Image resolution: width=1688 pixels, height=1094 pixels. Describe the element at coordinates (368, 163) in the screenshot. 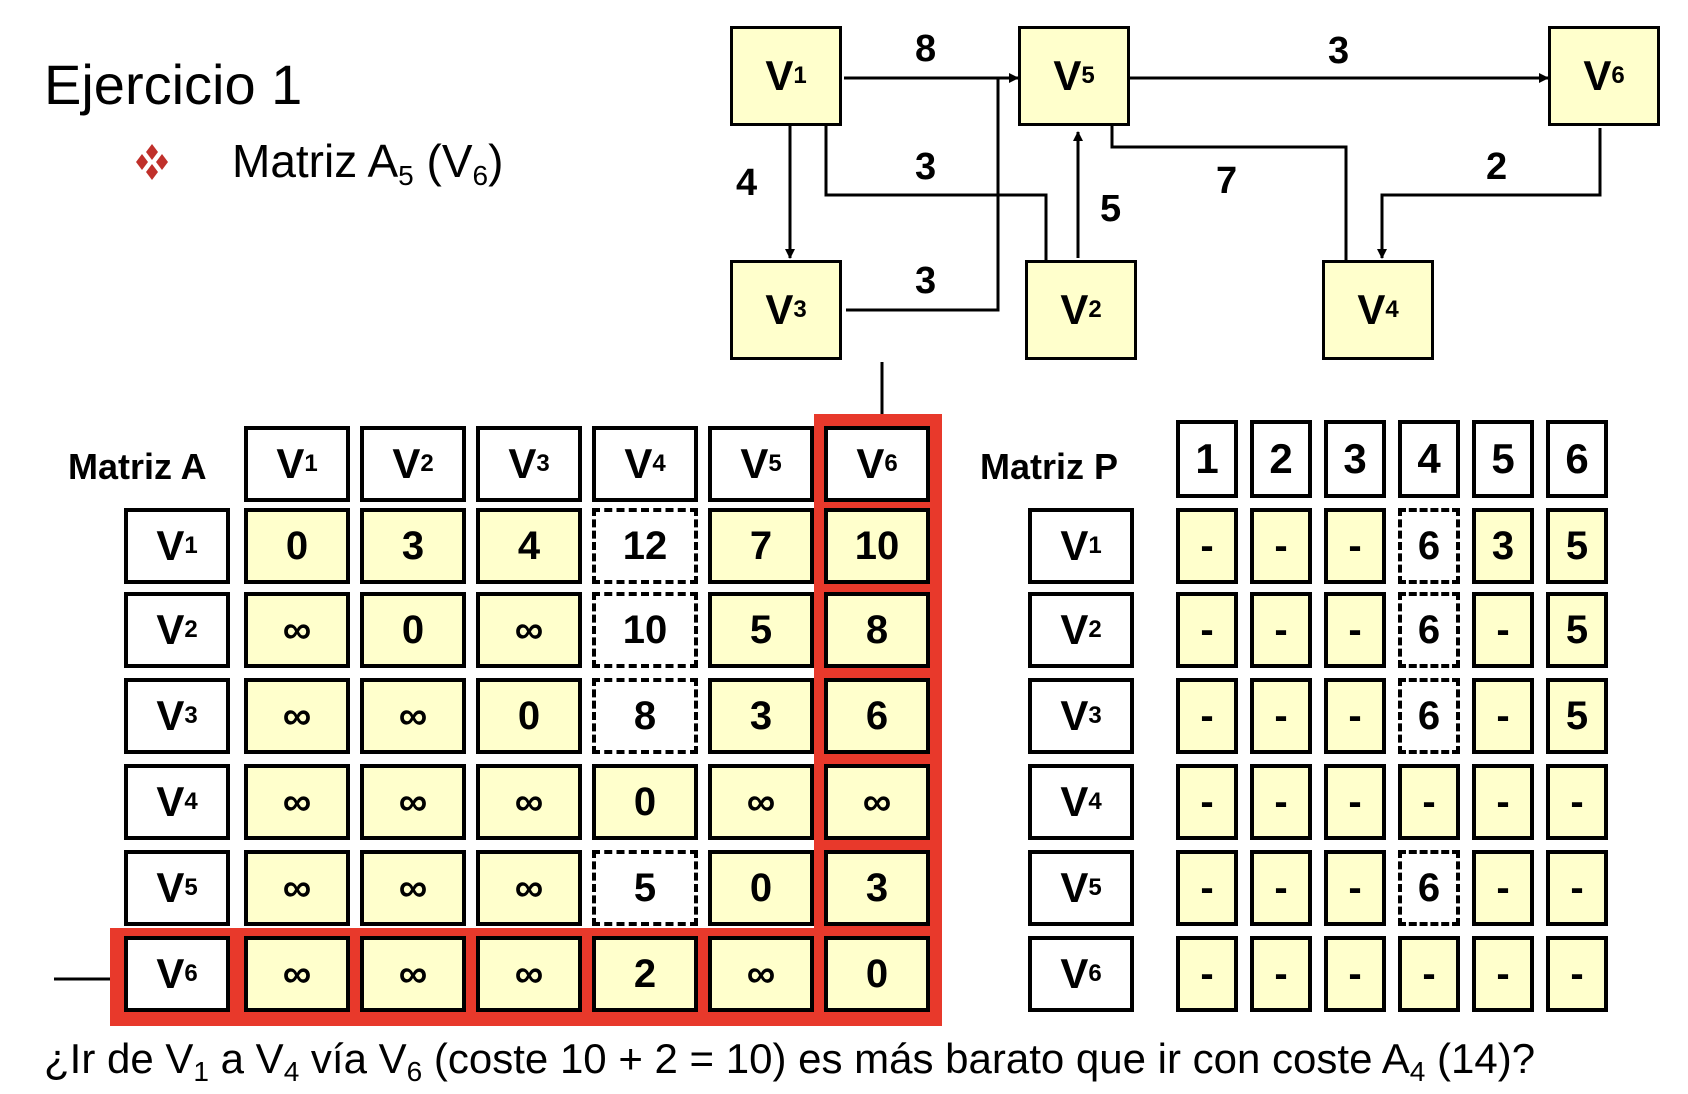

I see `subtitle: Matriz A5 (V6)` at that location.